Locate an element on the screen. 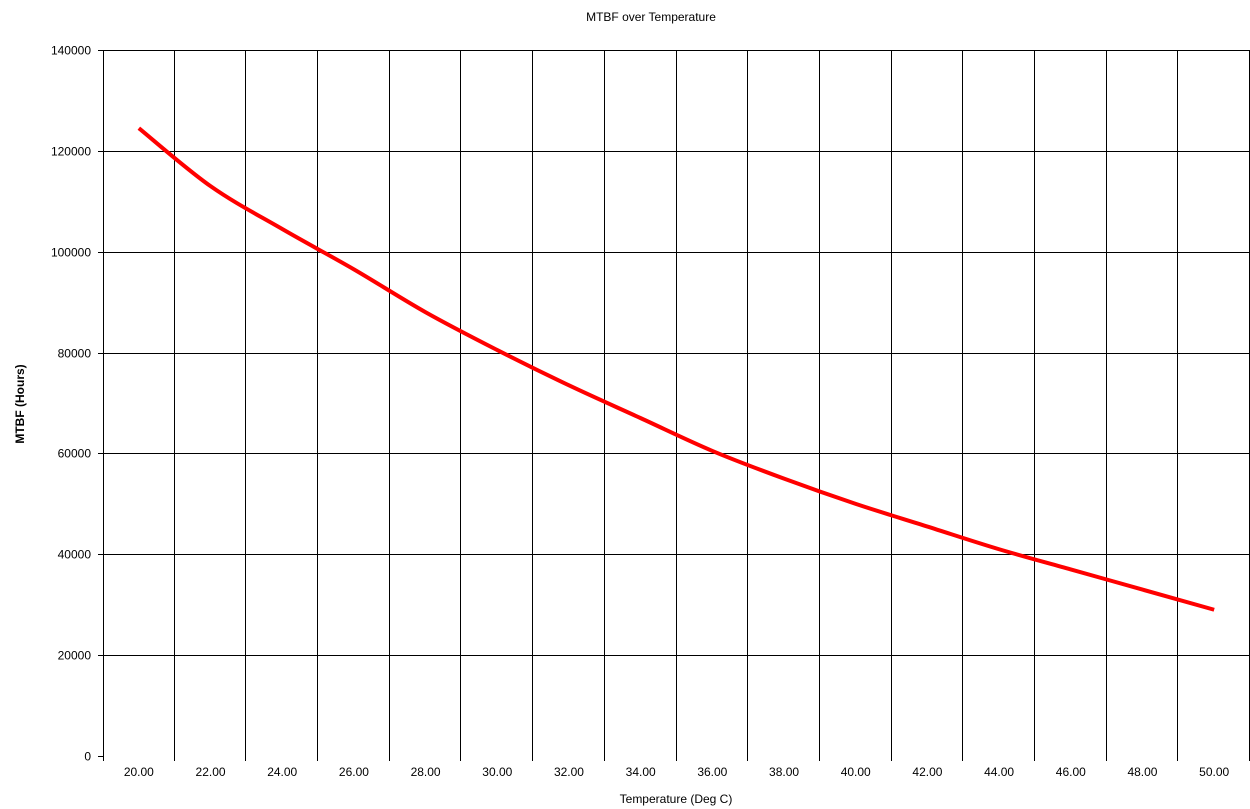  y-tick-label: 60000 is located at coordinates (75, 454).